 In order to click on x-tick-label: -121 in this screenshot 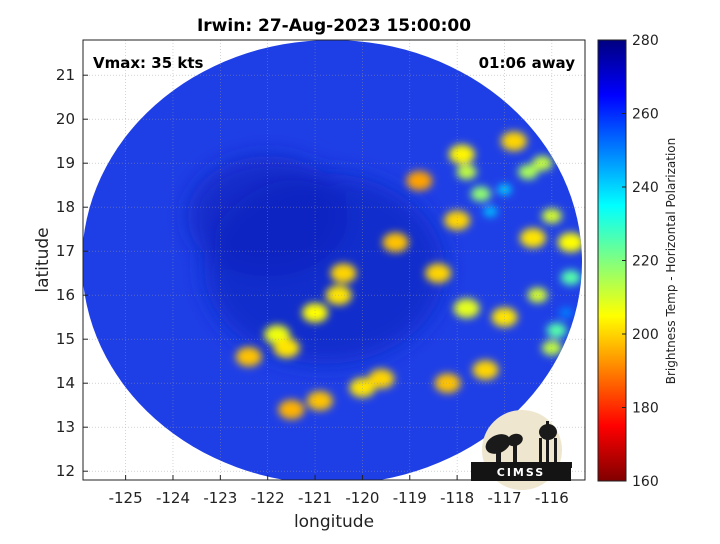, I will do `click(315, 498)`.